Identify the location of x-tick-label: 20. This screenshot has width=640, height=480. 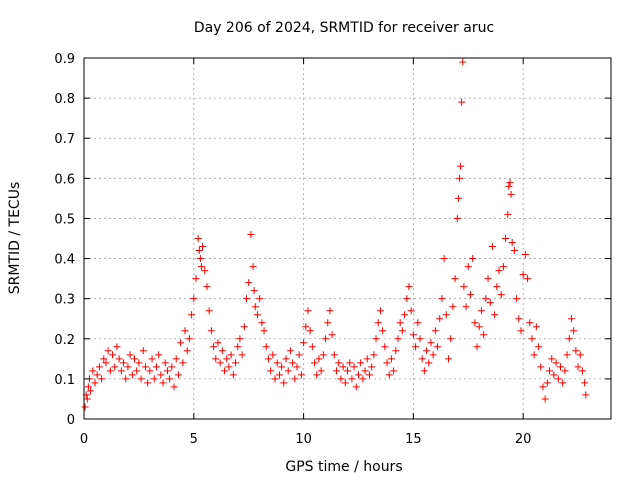
(523, 439).